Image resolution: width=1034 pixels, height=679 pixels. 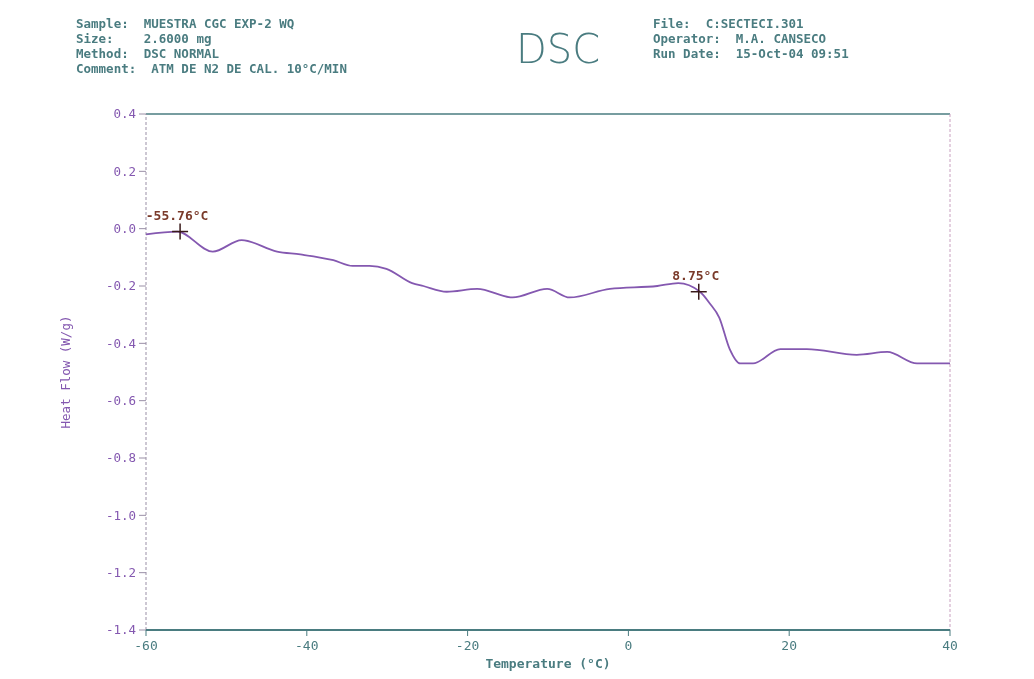 What do you see at coordinates (177, 215) in the screenshot?
I see `annotation: -55.76°C` at bounding box center [177, 215].